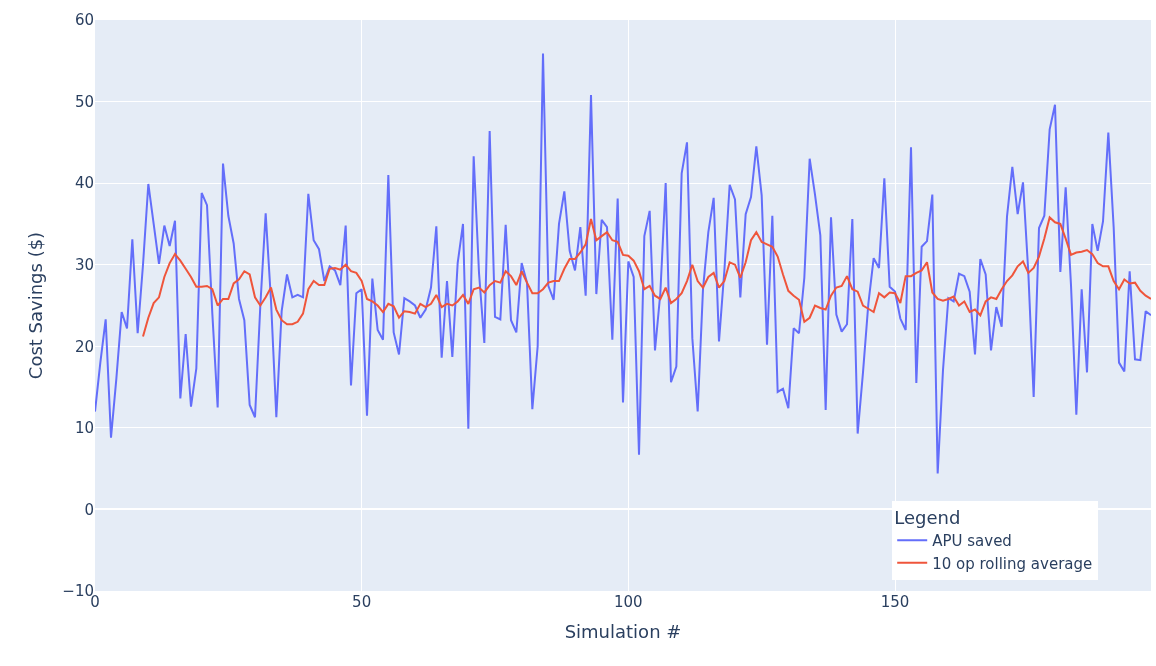  I want to click on y-tick-label: 50, so click(84, 101).